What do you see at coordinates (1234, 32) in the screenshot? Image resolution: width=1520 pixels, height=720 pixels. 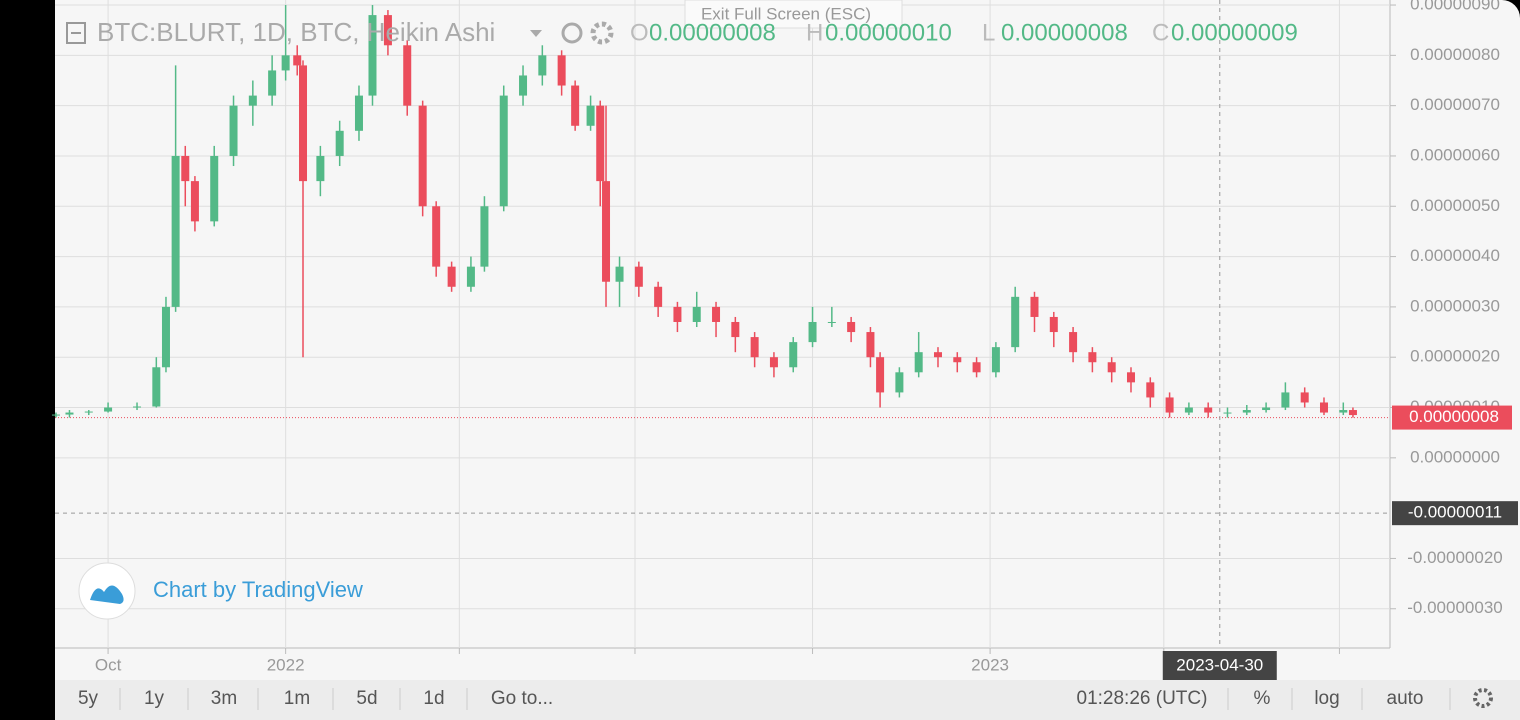 I see `legend-value: 0.00000009` at bounding box center [1234, 32].